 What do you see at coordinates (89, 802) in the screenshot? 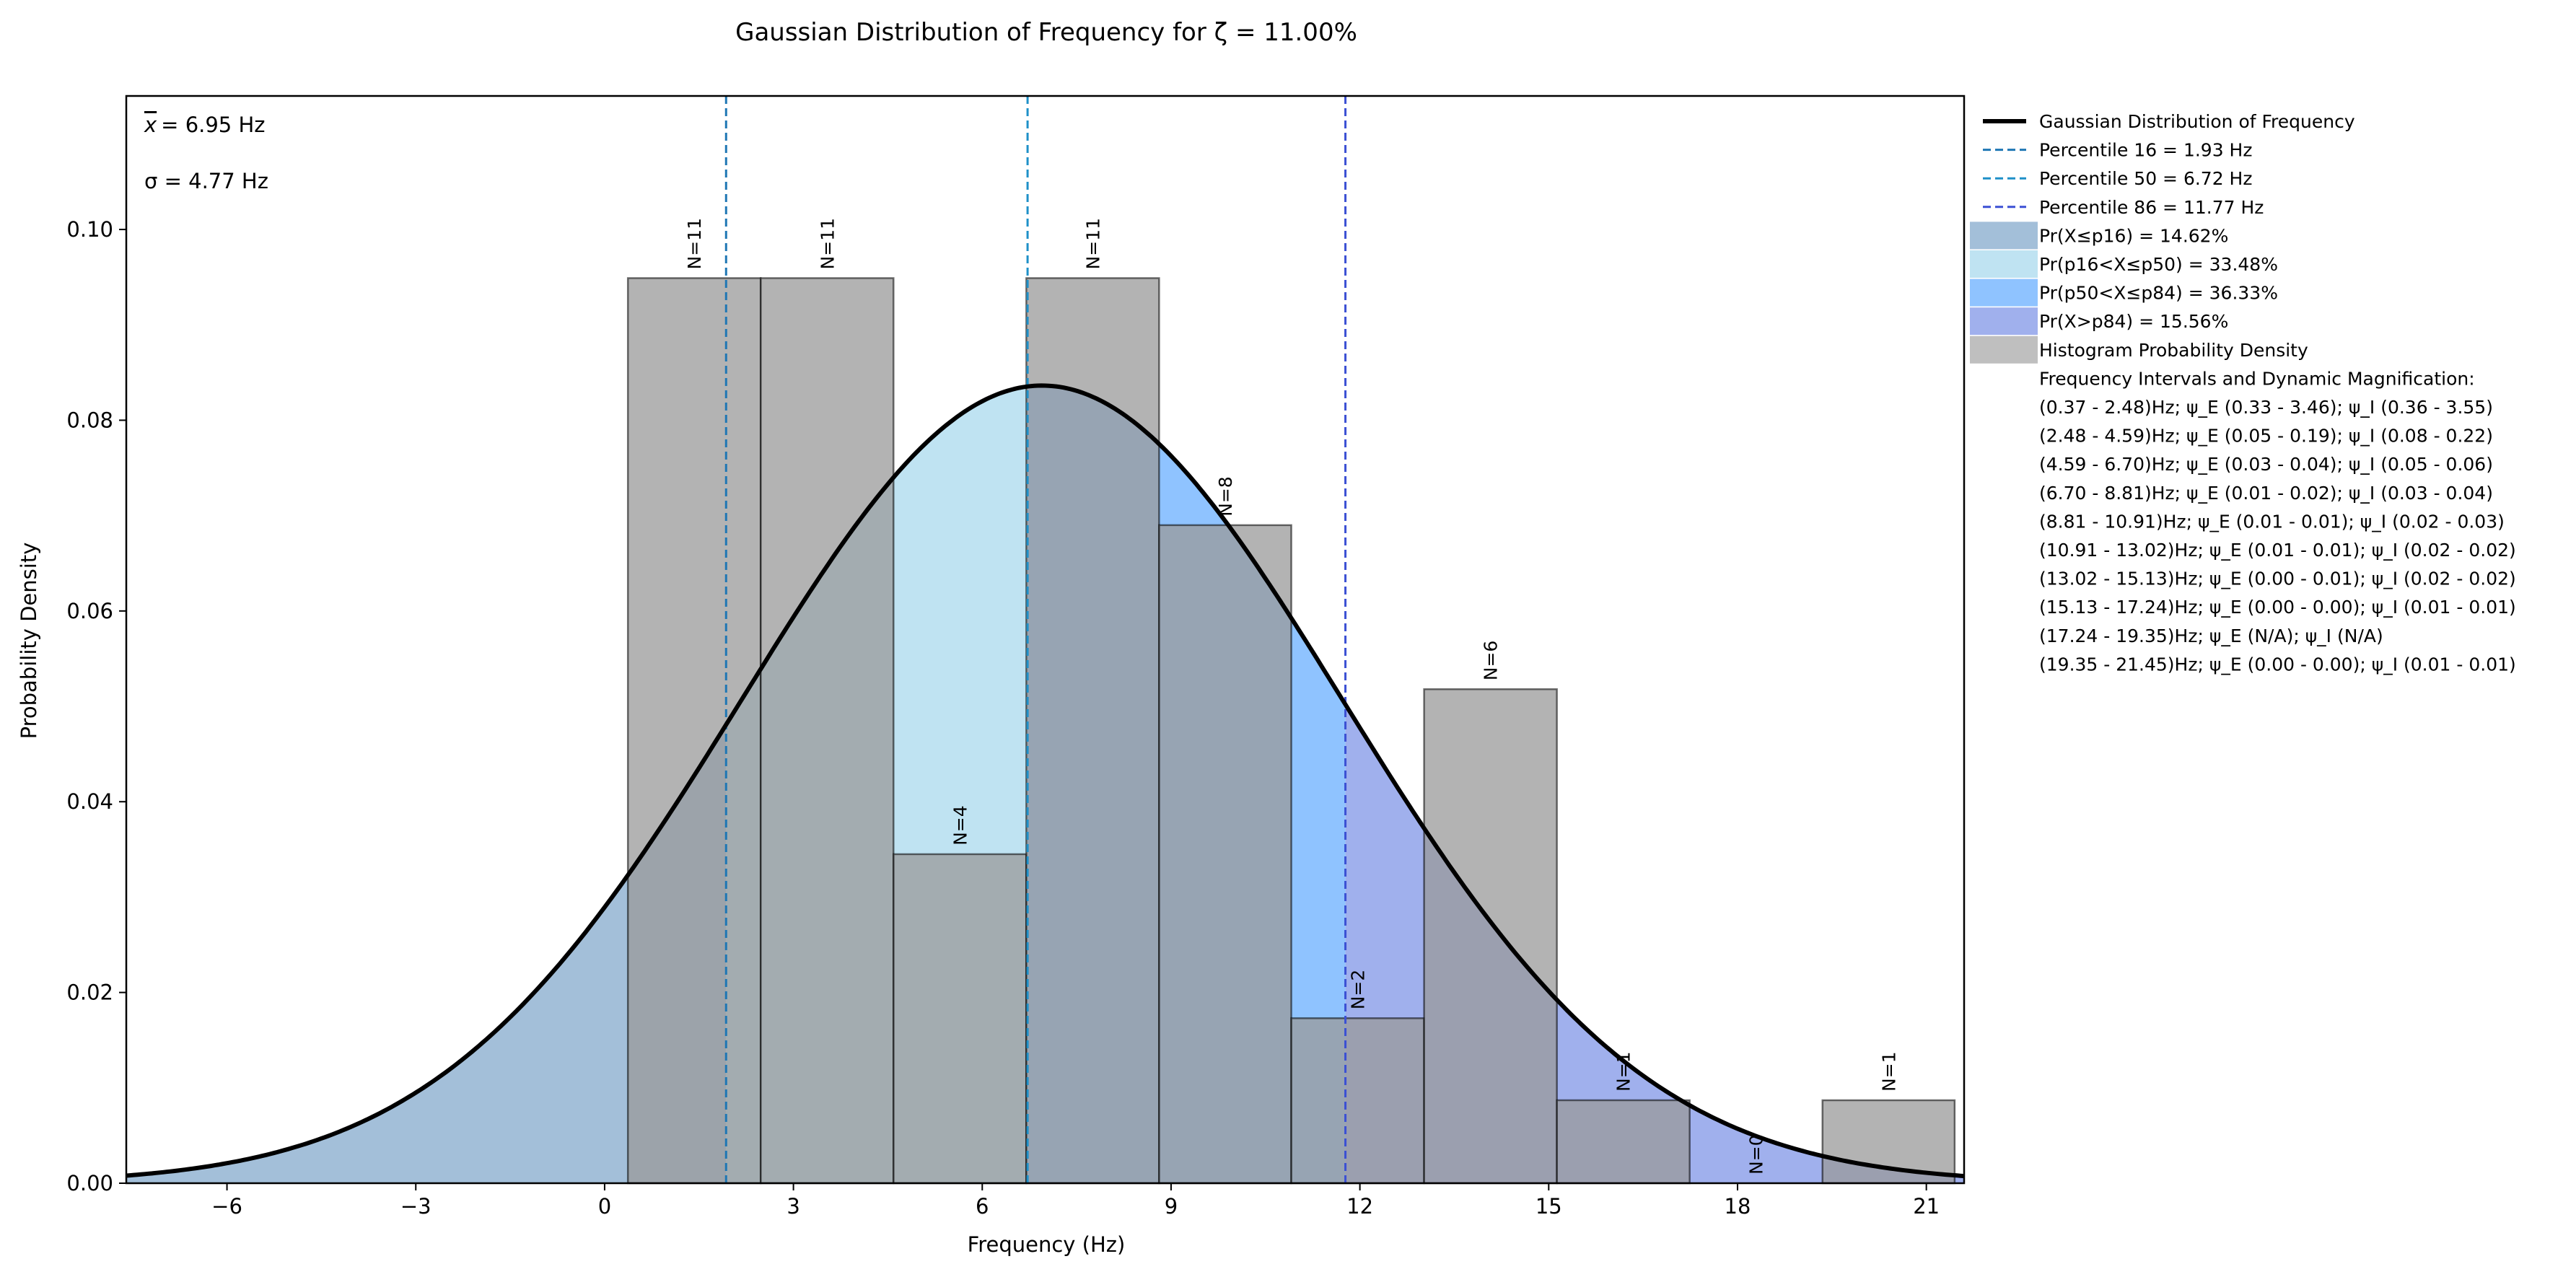
I see `y-tick-label: 0.04` at bounding box center [89, 802].